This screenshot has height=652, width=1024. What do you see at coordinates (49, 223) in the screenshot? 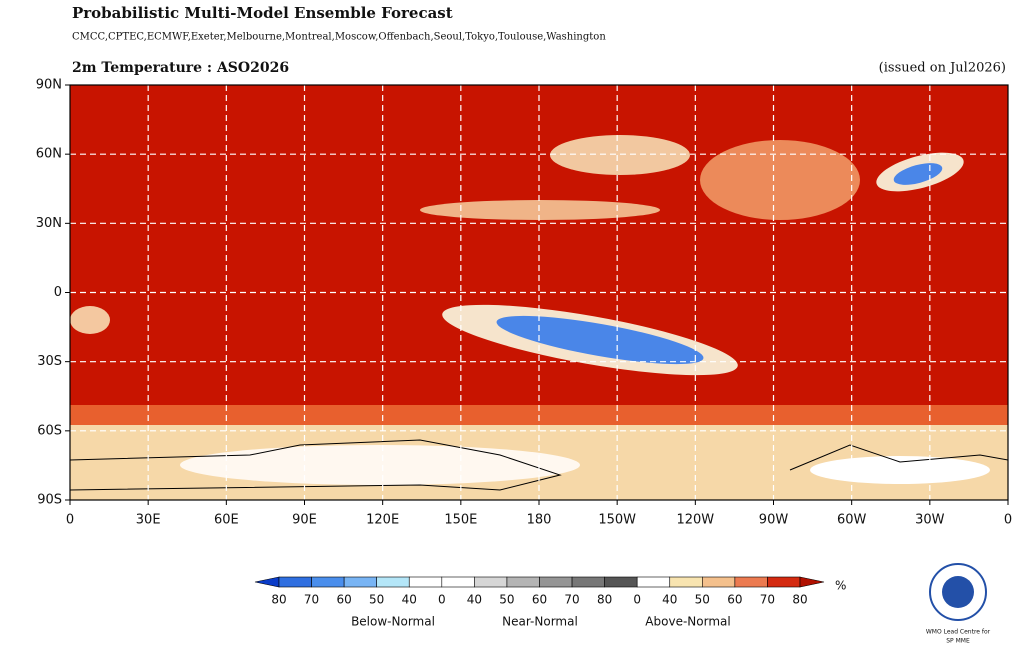
I see `lat-label: 30N` at bounding box center [49, 223].